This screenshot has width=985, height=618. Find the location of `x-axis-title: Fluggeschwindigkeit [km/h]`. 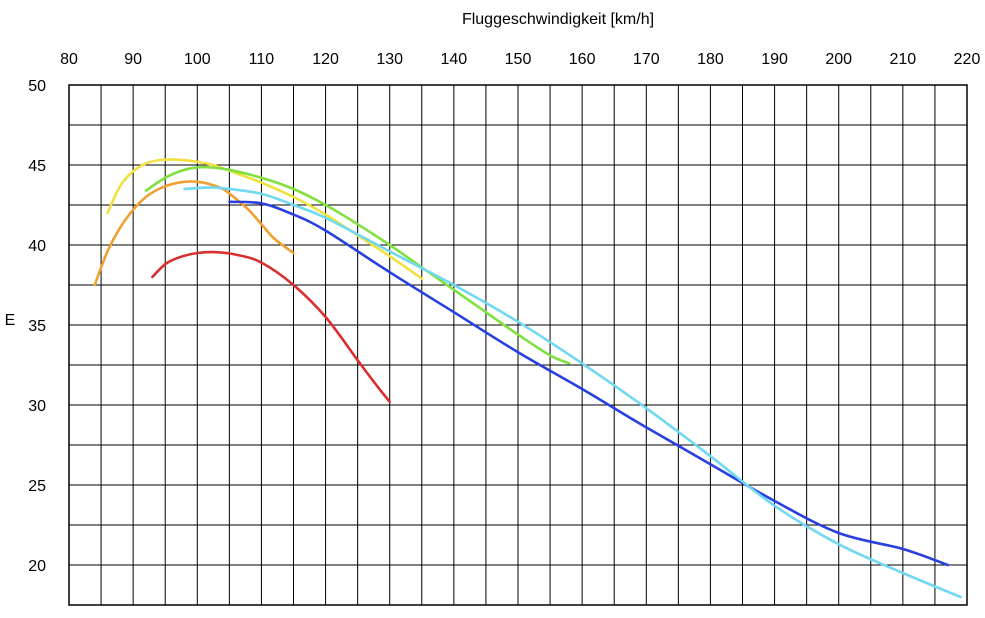

x-axis-title: Fluggeschwindigkeit [km/h] is located at coordinates (558, 19).